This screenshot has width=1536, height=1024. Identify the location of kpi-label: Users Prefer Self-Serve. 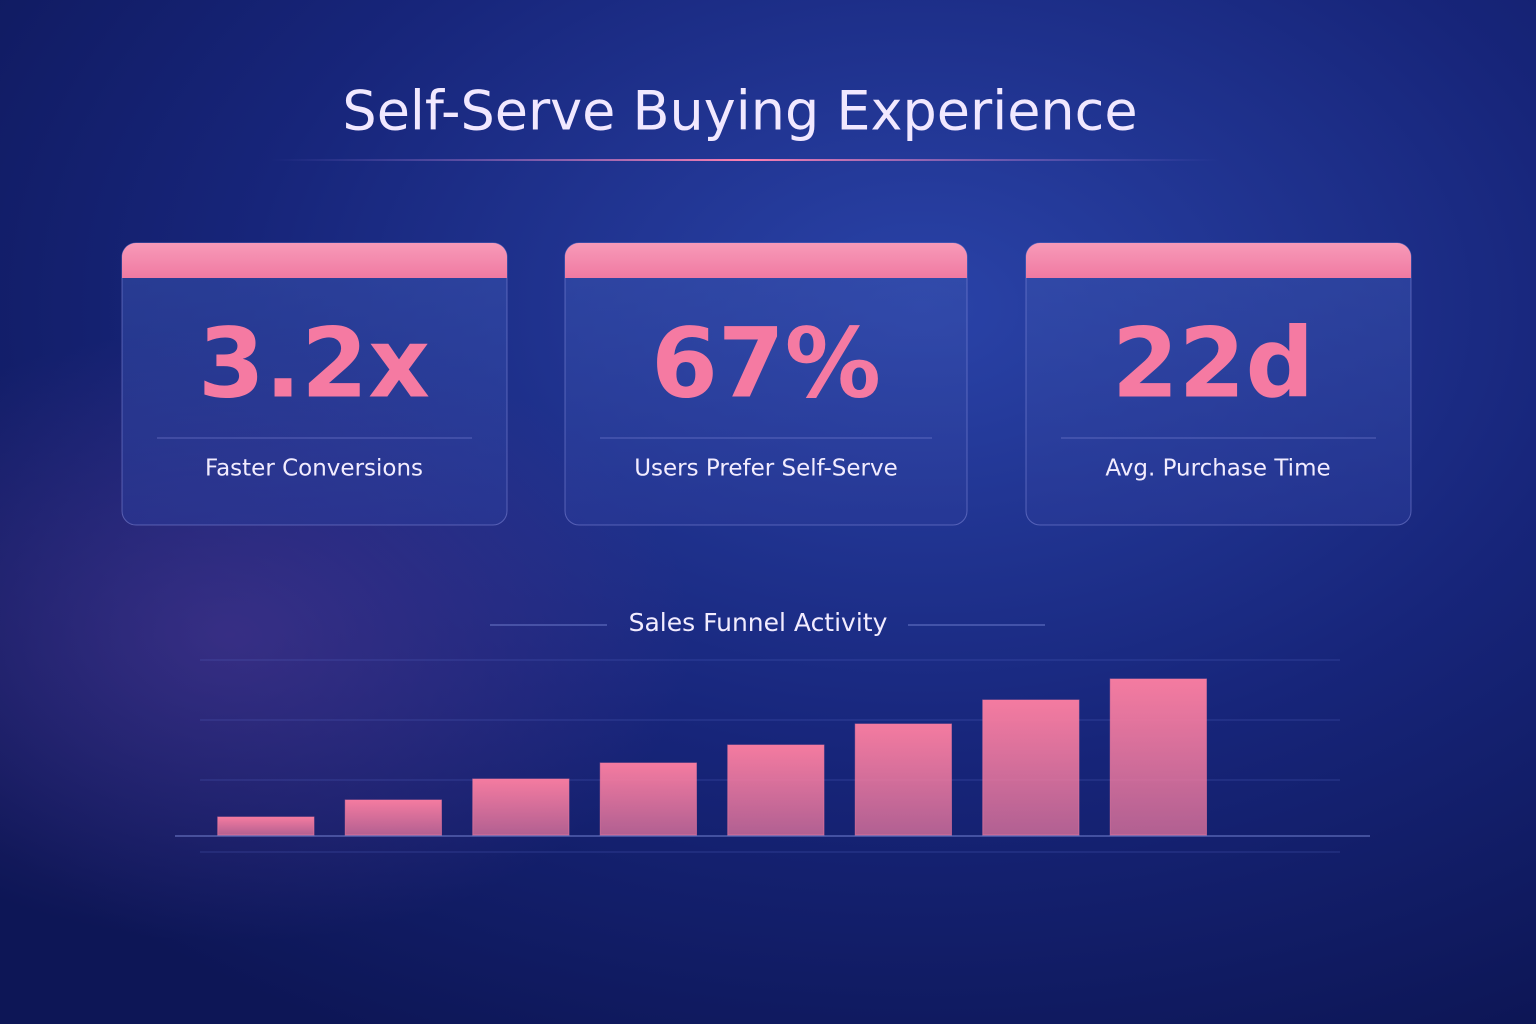
(766, 469).